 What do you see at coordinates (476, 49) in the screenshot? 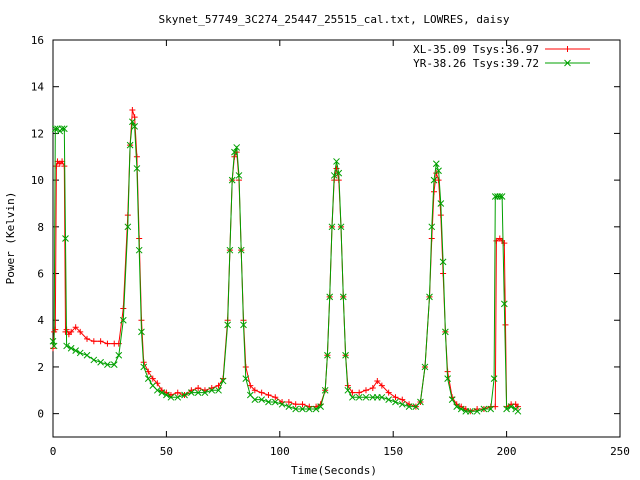
I see `legend-label-xl: XL-35.09 Tsys:36.97` at bounding box center [476, 49].